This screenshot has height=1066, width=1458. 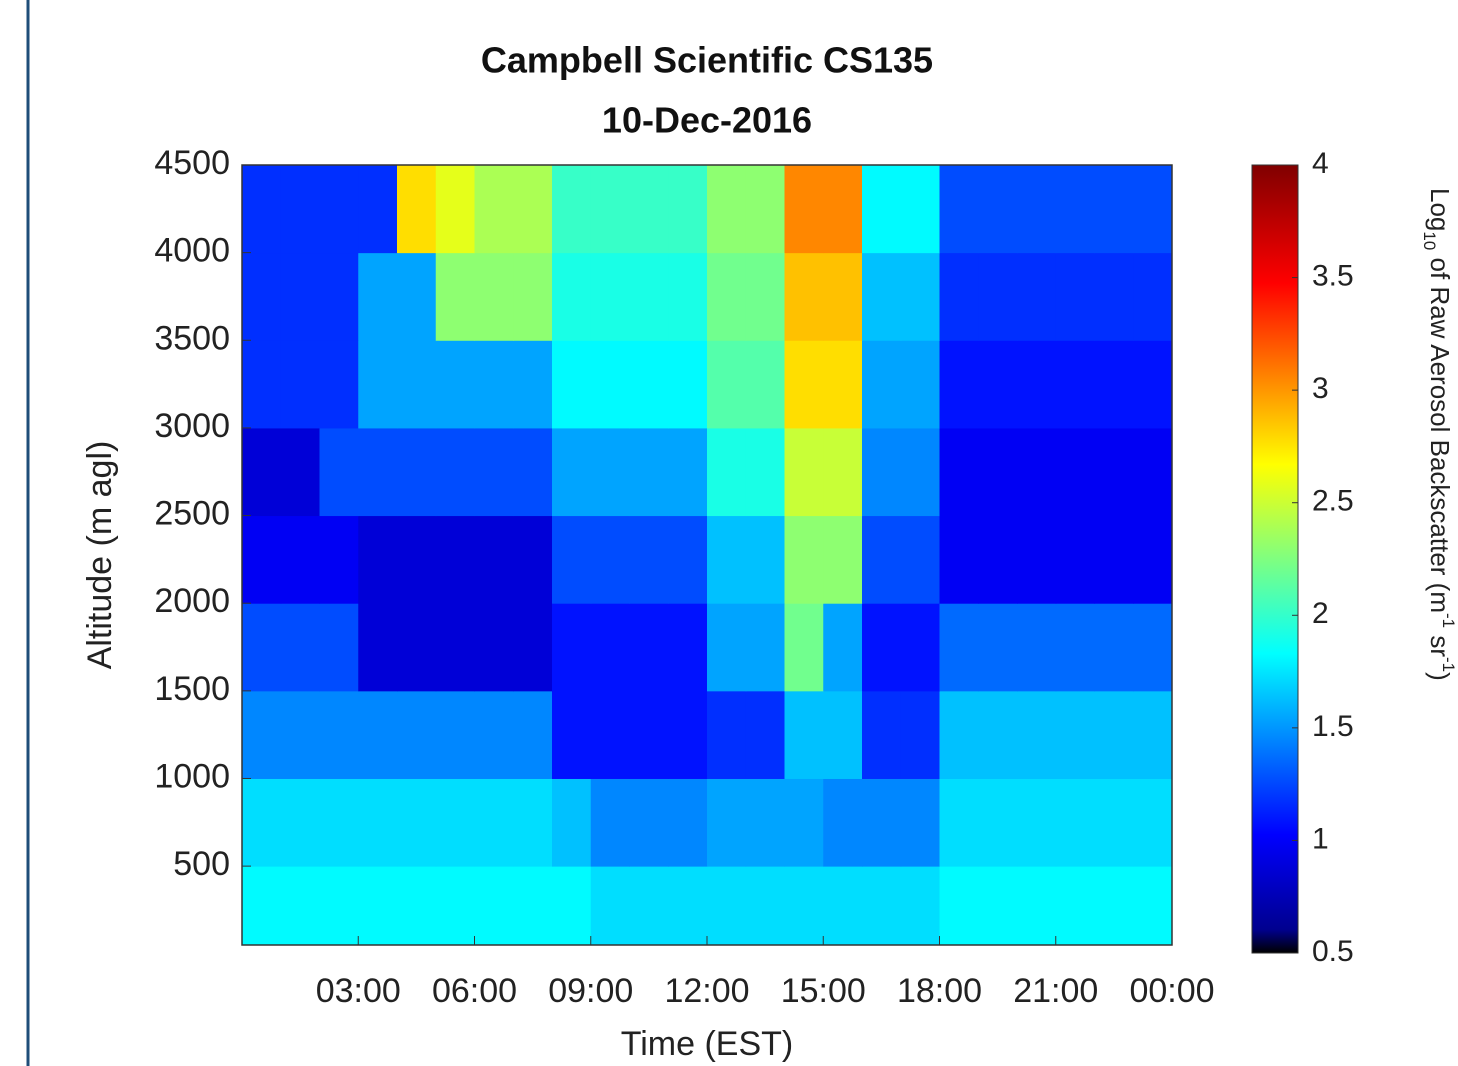 I want to click on colorbar-label-part: -1, so click(x=1448, y=620).